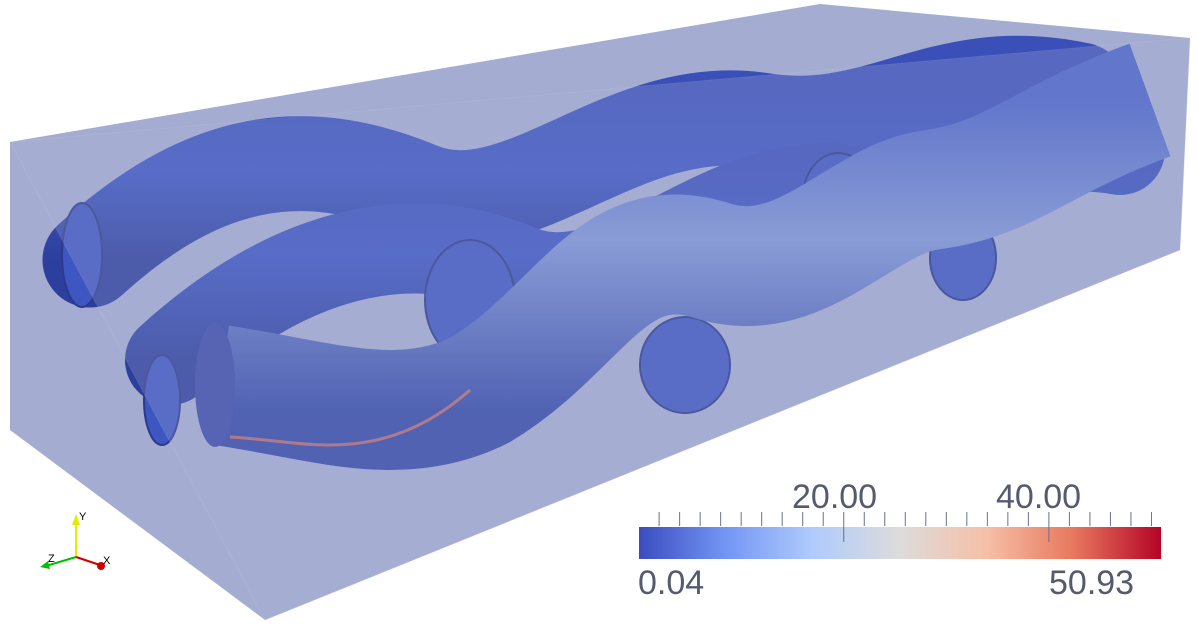 This screenshot has width=1198, height=635. What do you see at coordinates (83, 517) in the screenshot?
I see `axis-y-label: Y` at bounding box center [83, 517].